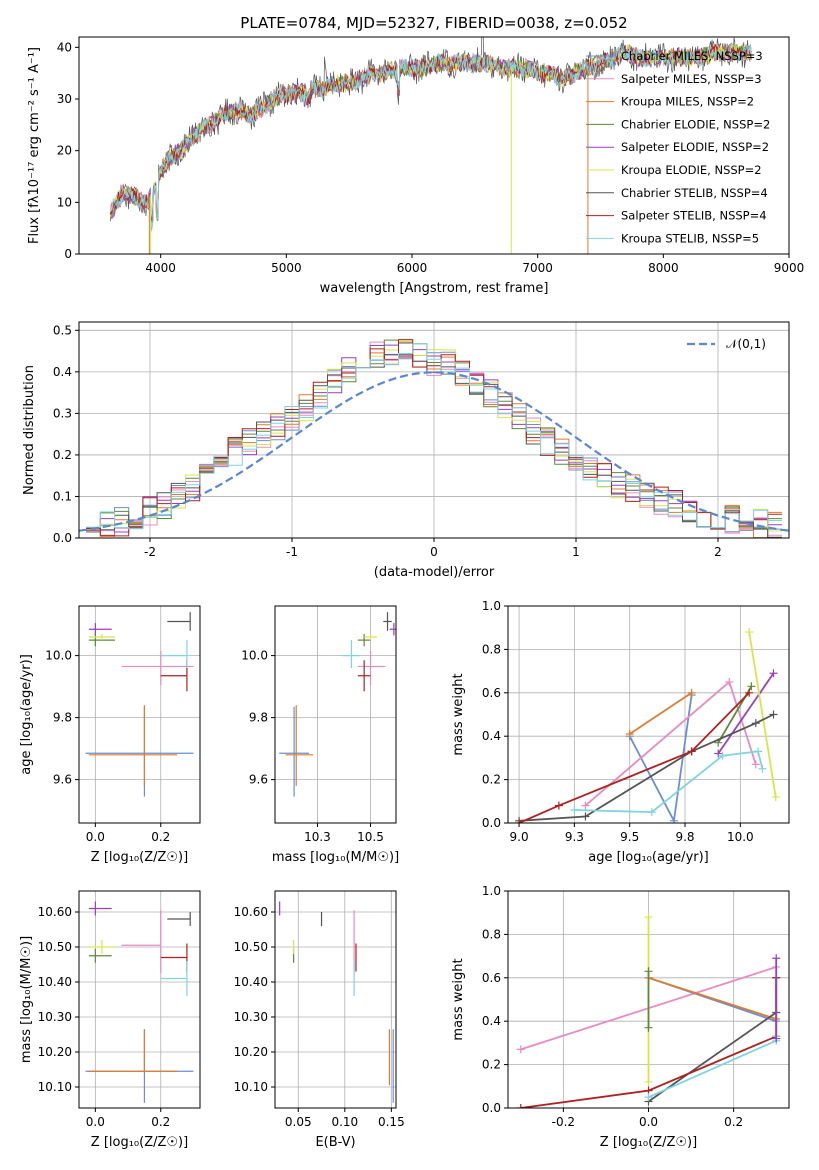  I want to click on normal-curve, so click(434, 451).